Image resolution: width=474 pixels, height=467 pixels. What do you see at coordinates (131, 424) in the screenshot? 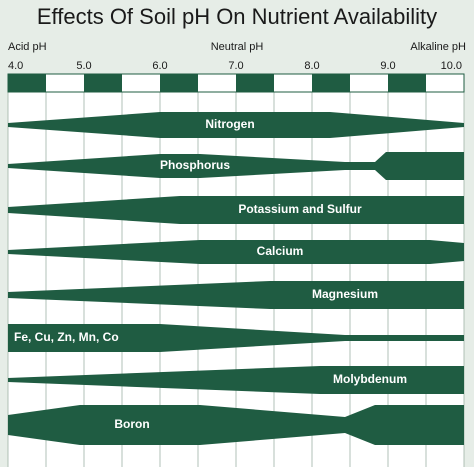
I see `nutrient-label: Boron` at bounding box center [131, 424].